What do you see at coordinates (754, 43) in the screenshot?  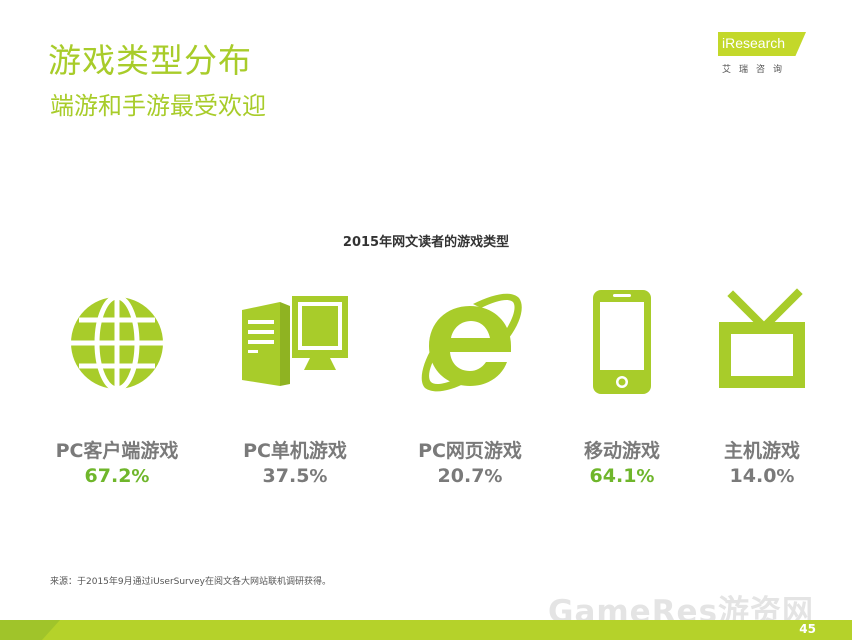 I see `logo-brand-text: iResearch` at bounding box center [754, 43].